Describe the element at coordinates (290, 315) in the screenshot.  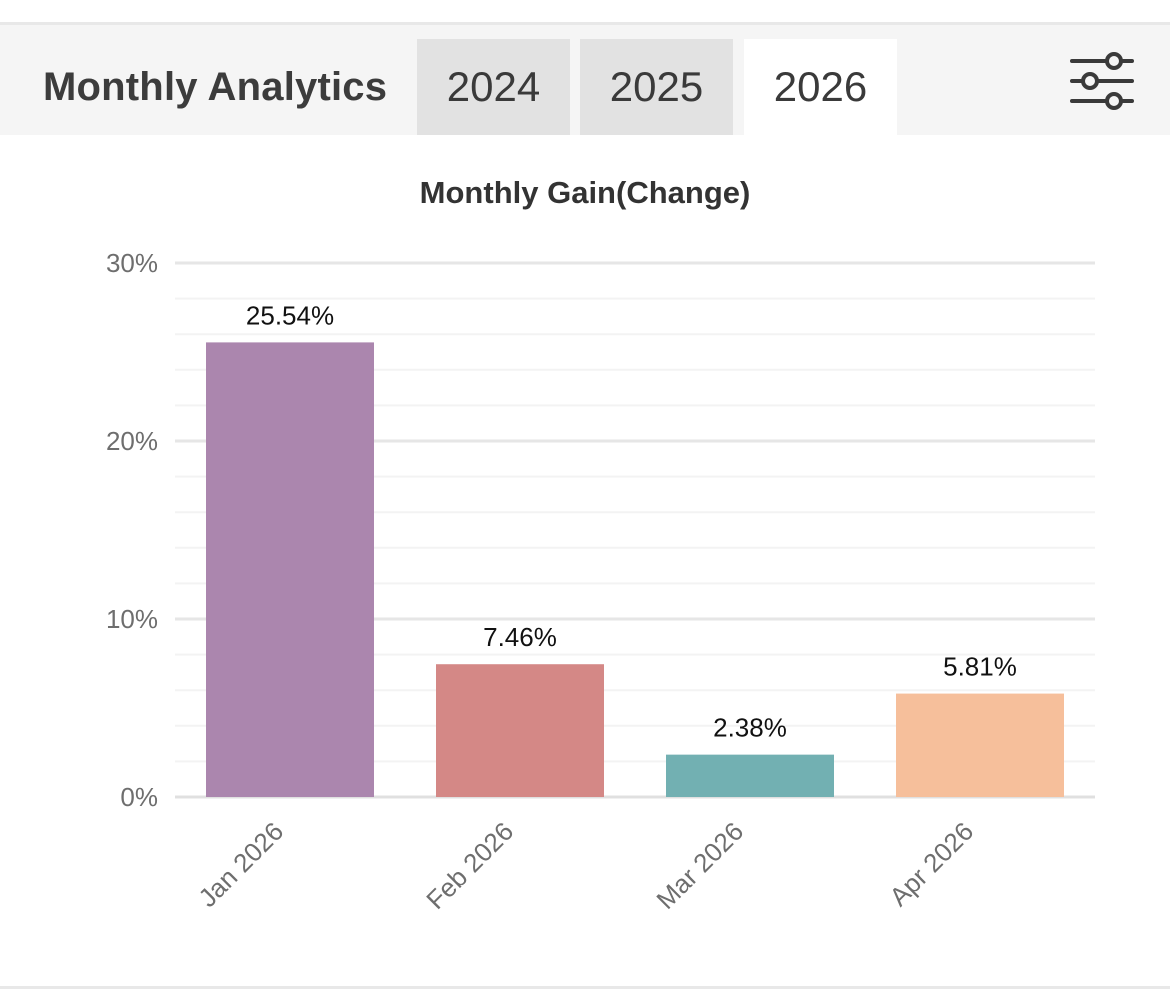
I see `data-label: 25.54%` at that location.